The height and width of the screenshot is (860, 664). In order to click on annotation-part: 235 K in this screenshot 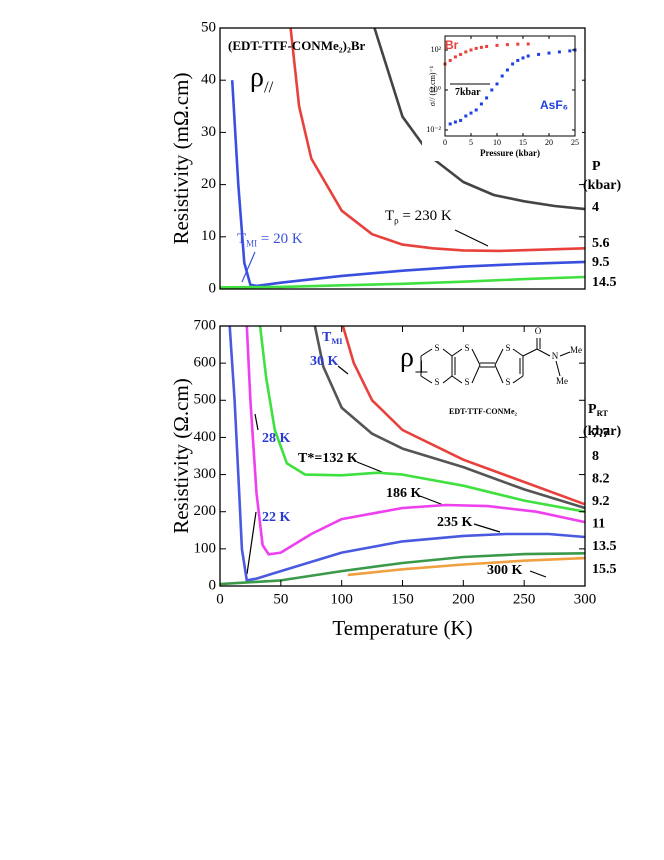, I will do `click(455, 522)`.